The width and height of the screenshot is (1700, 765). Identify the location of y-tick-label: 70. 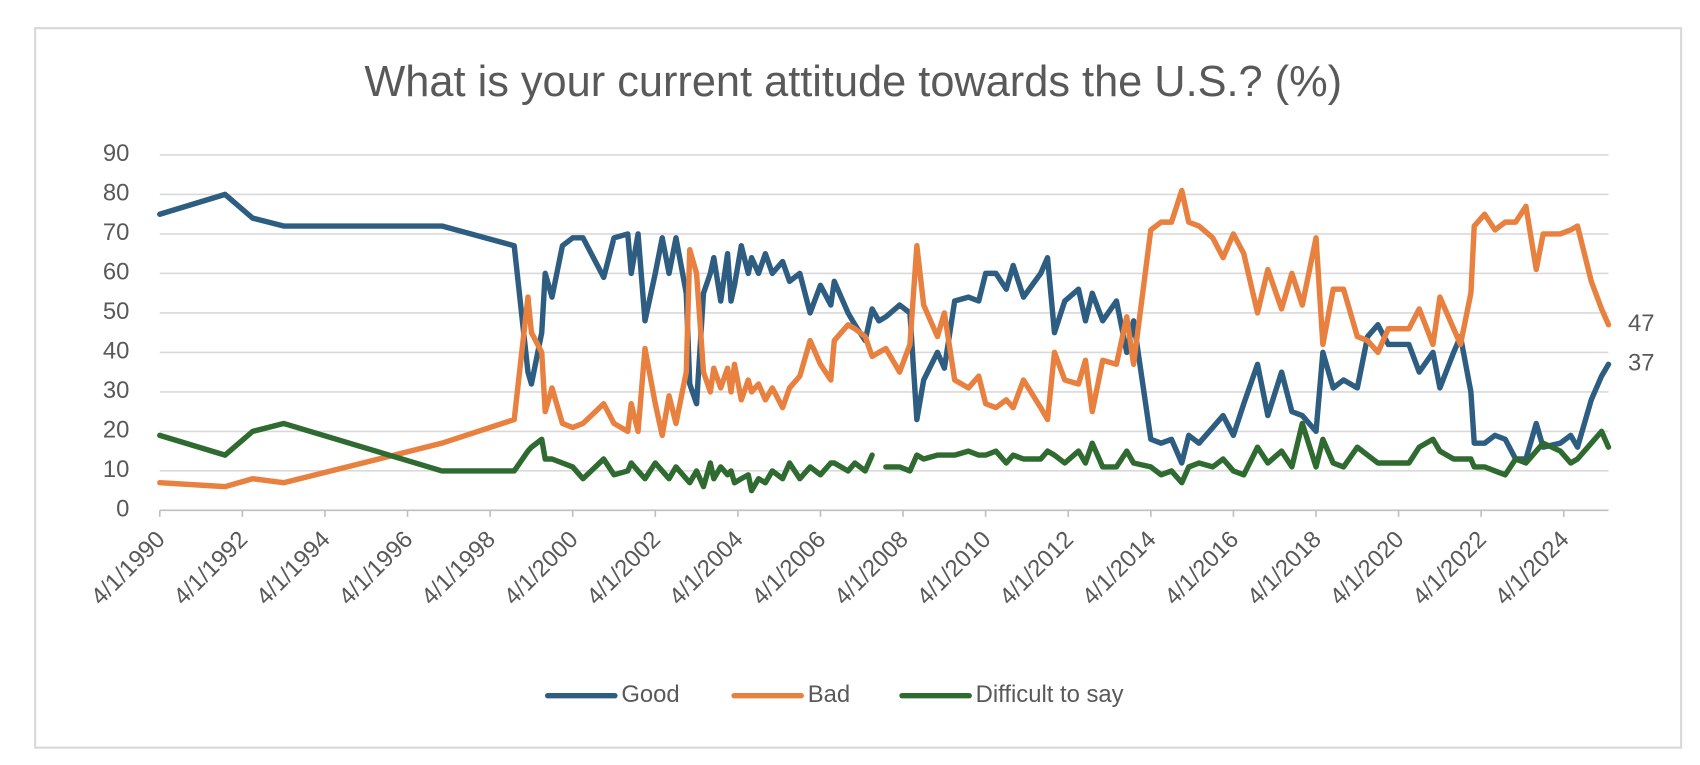
(116, 232).